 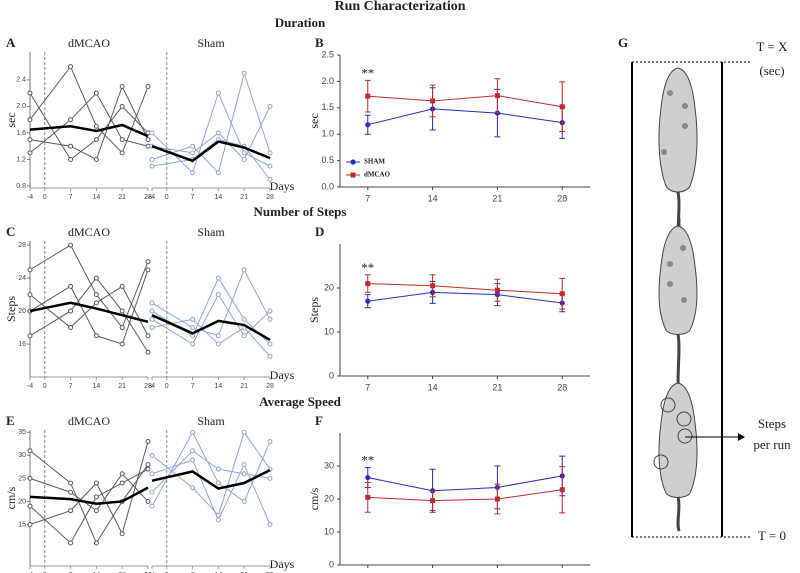 What do you see at coordinates (319, 420) in the screenshot?
I see `panel-letter: F` at bounding box center [319, 420].